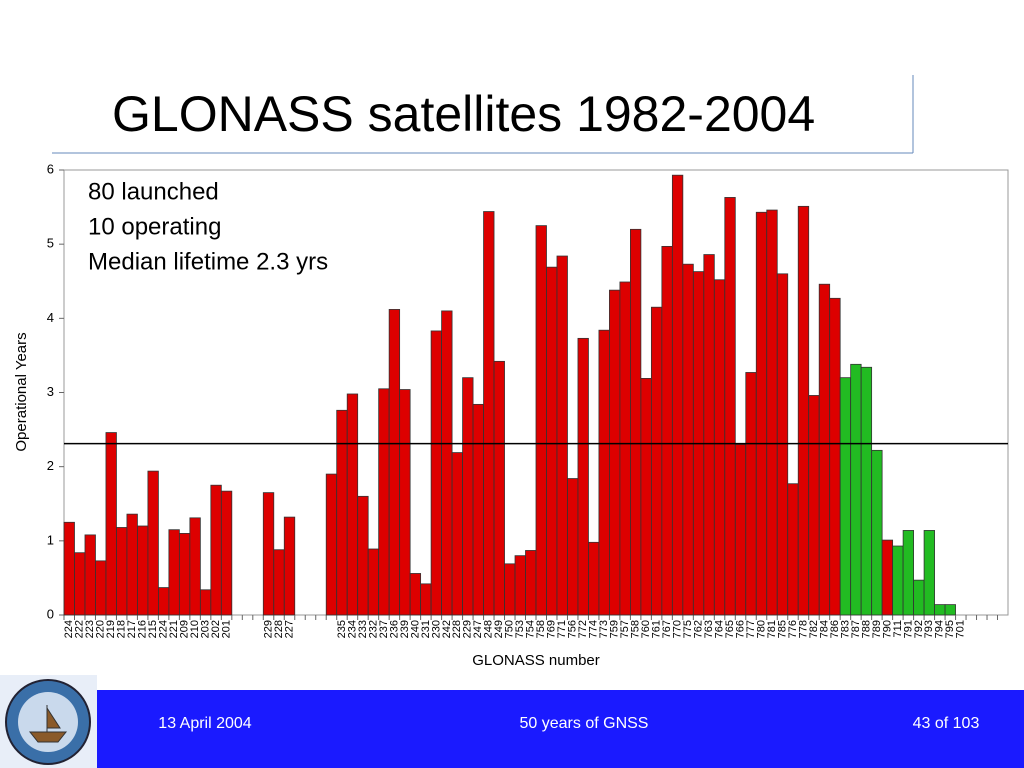  What do you see at coordinates (604, 629) in the screenshot?
I see `x-tick-label: 773` at bounding box center [604, 629].